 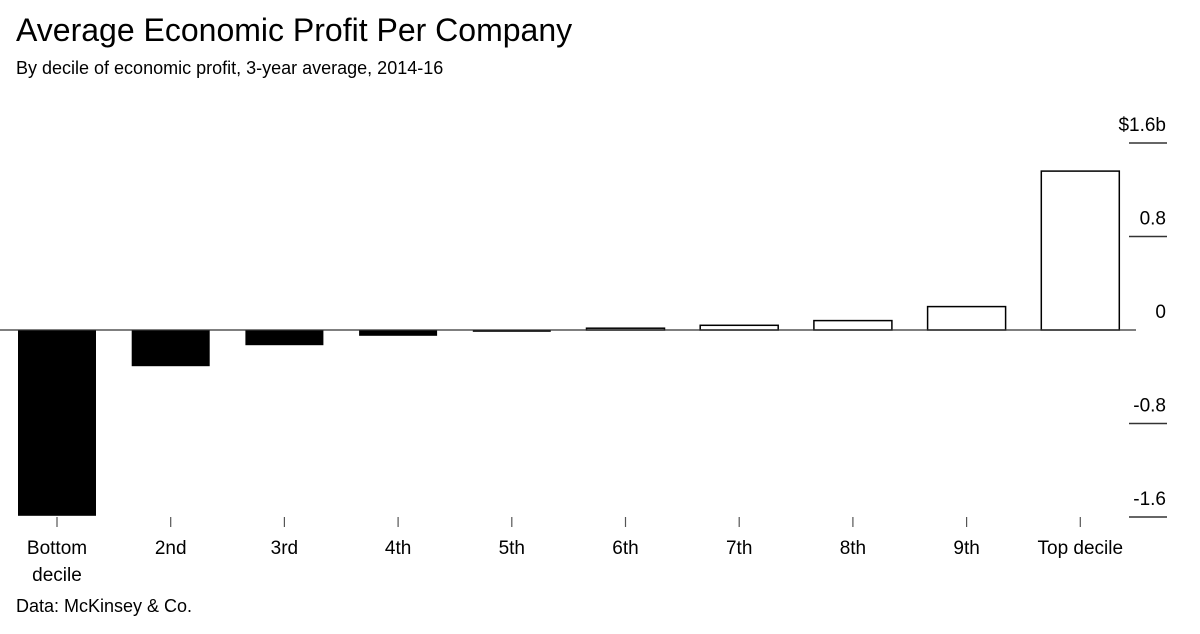 I want to click on x-tick-label: Bottom decile, so click(x=57, y=562).